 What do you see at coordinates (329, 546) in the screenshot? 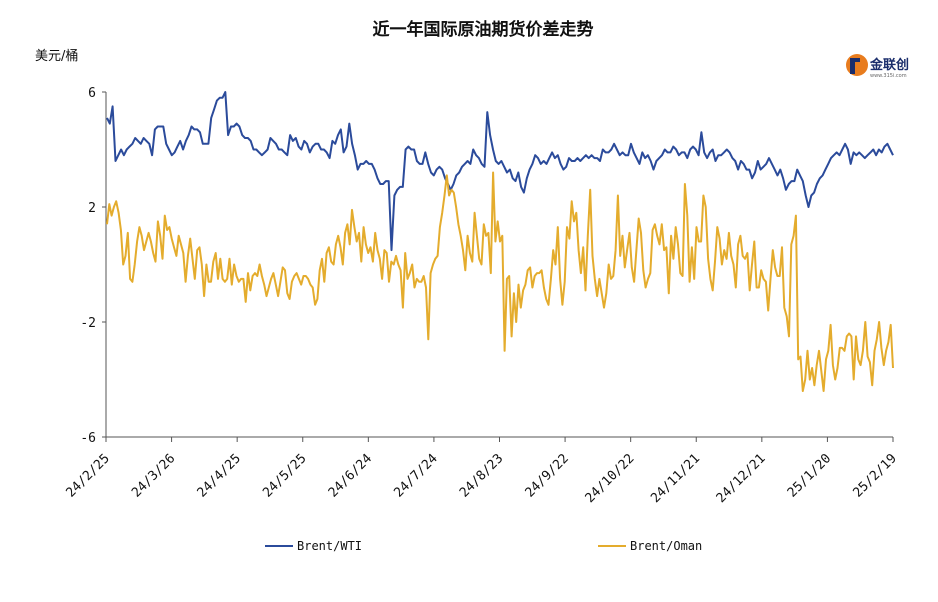
I see `legend-label: Brent/WTI` at bounding box center [329, 546].